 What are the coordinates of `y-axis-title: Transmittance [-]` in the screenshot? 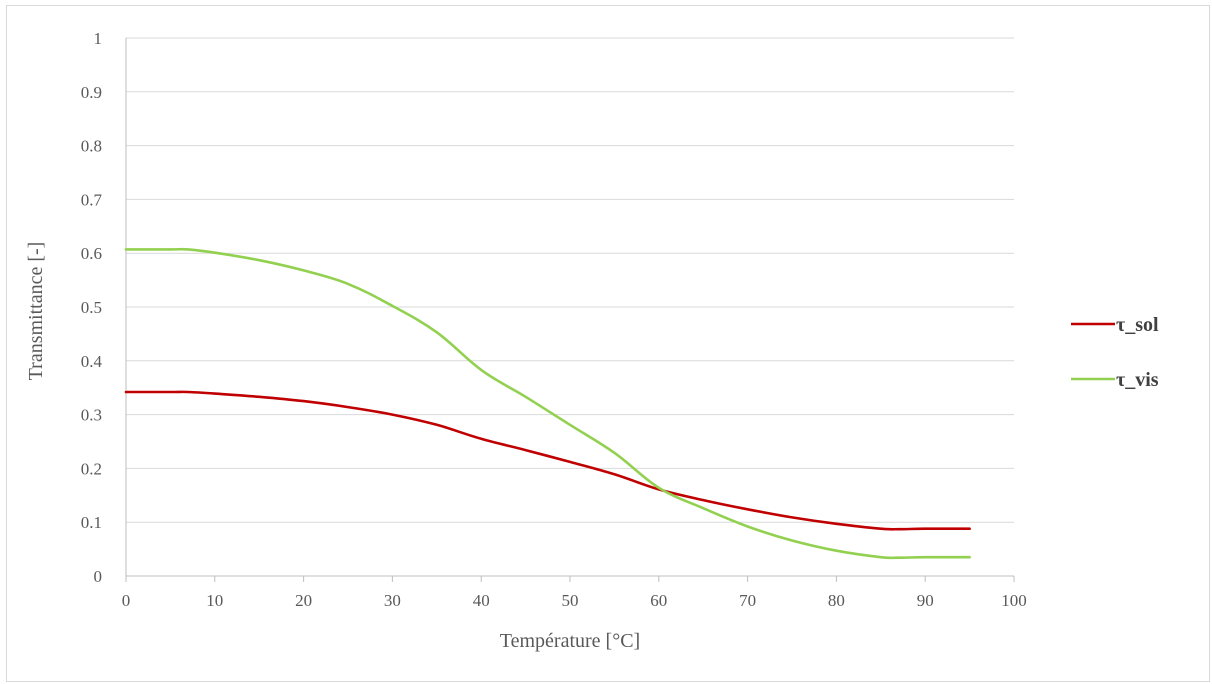 It's located at (36, 311).